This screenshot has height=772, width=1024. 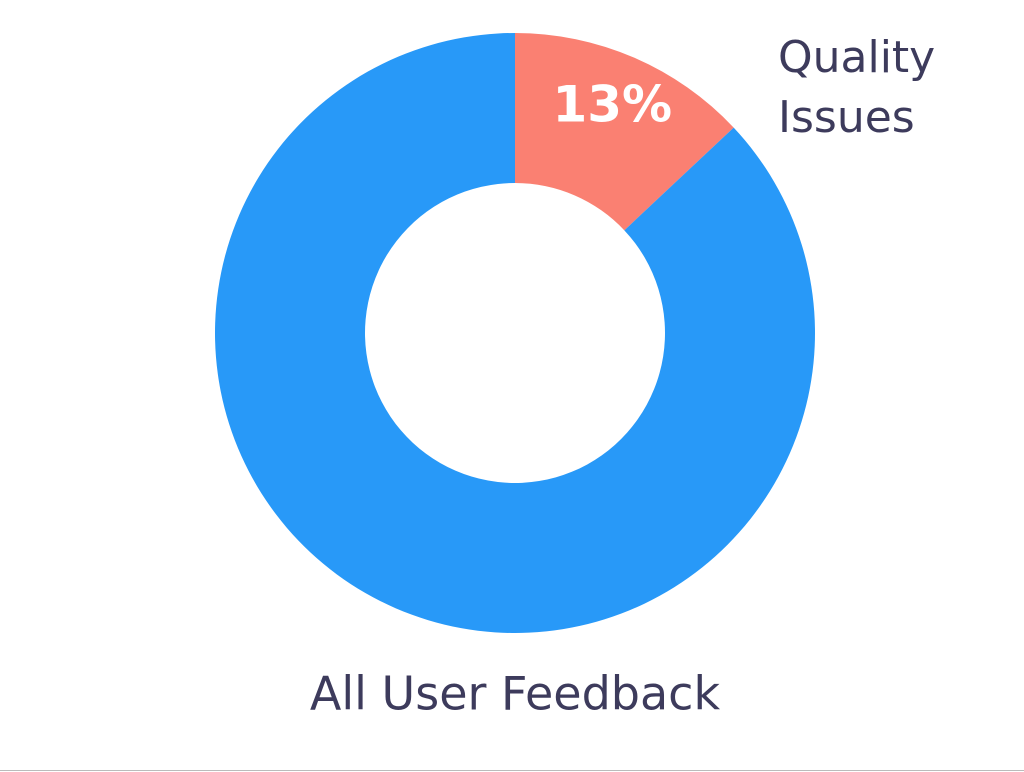 What do you see at coordinates (857, 87) in the screenshot?
I see `category-label: Quality Issues` at bounding box center [857, 87].